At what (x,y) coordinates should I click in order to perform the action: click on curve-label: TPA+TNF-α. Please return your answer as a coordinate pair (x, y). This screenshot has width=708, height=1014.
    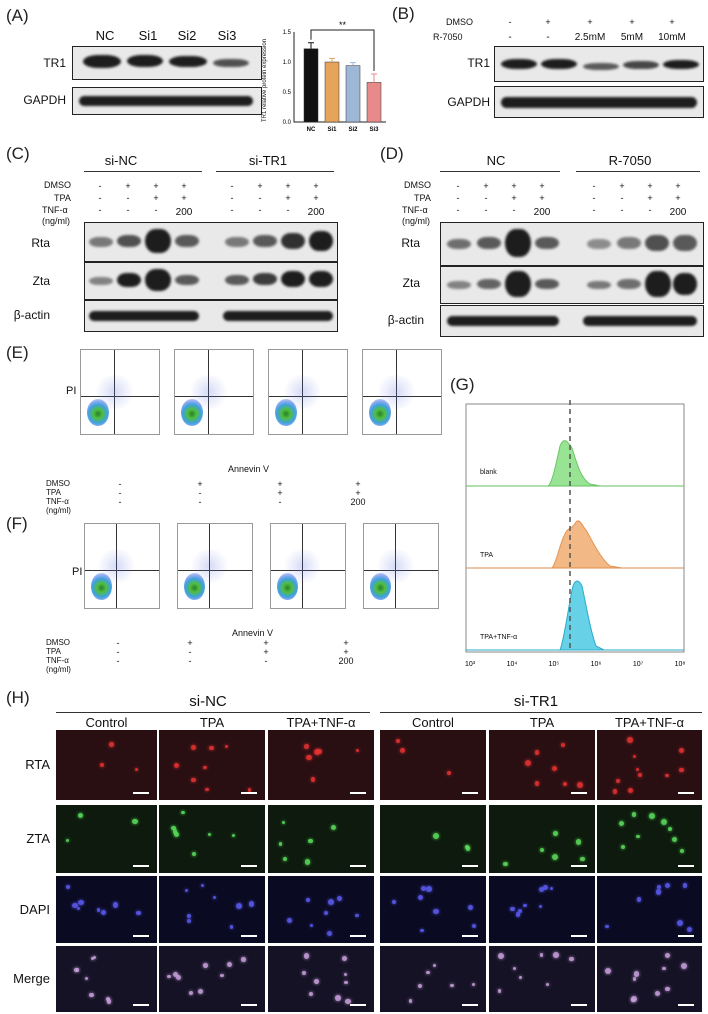
    Looking at the image, I should click on (499, 637).